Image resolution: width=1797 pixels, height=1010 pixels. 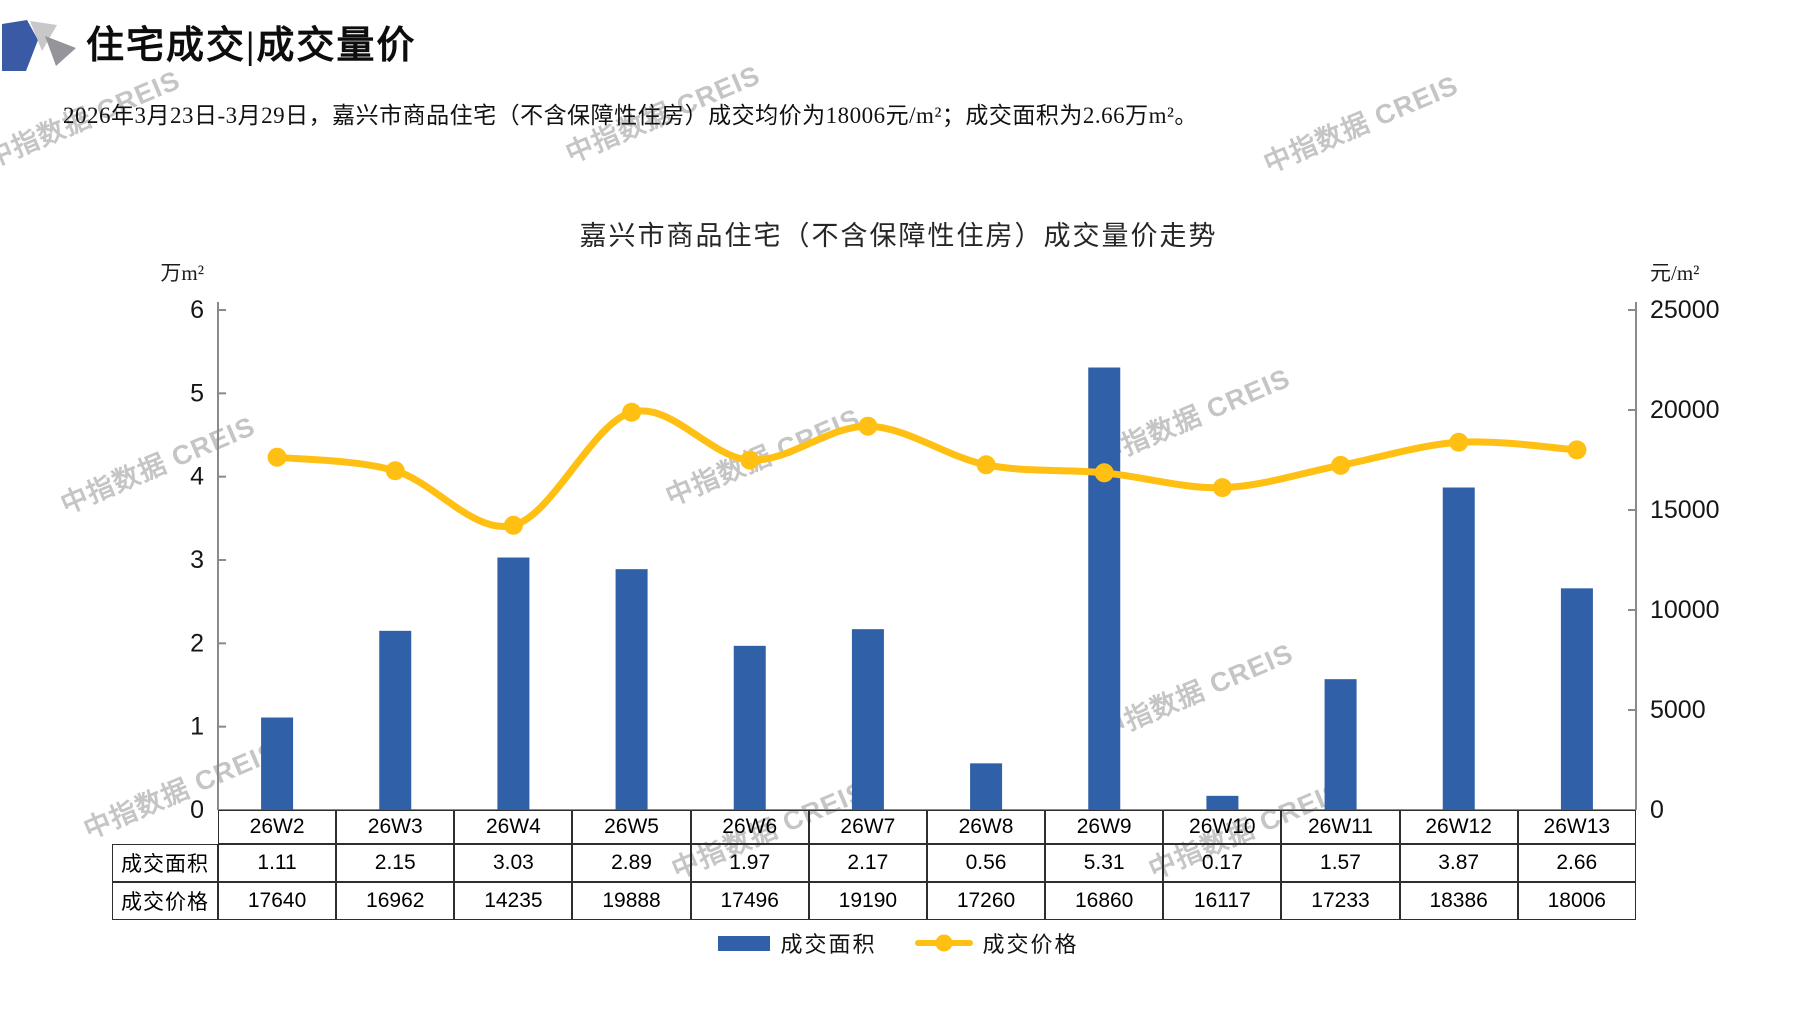 What do you see at coordinates (631, 827) in the screenshot?
I see `week-header-cell: 26W5` at bounding box center [631, 827].